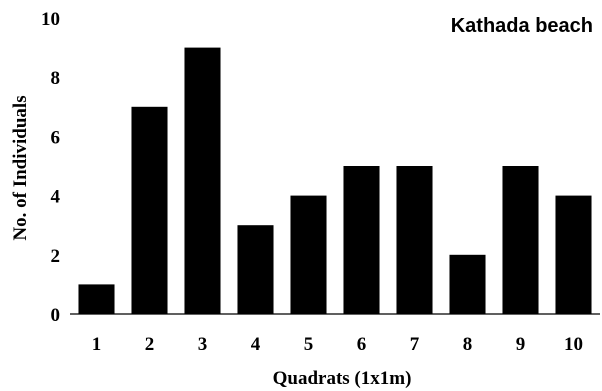 The width and height of the screenshot is (602, 391). What do you see at coordinates (342, 378) in the screenshot?
I see `x-axis-label: Quadrats (1x1m)` at bounding box center [342, 378].